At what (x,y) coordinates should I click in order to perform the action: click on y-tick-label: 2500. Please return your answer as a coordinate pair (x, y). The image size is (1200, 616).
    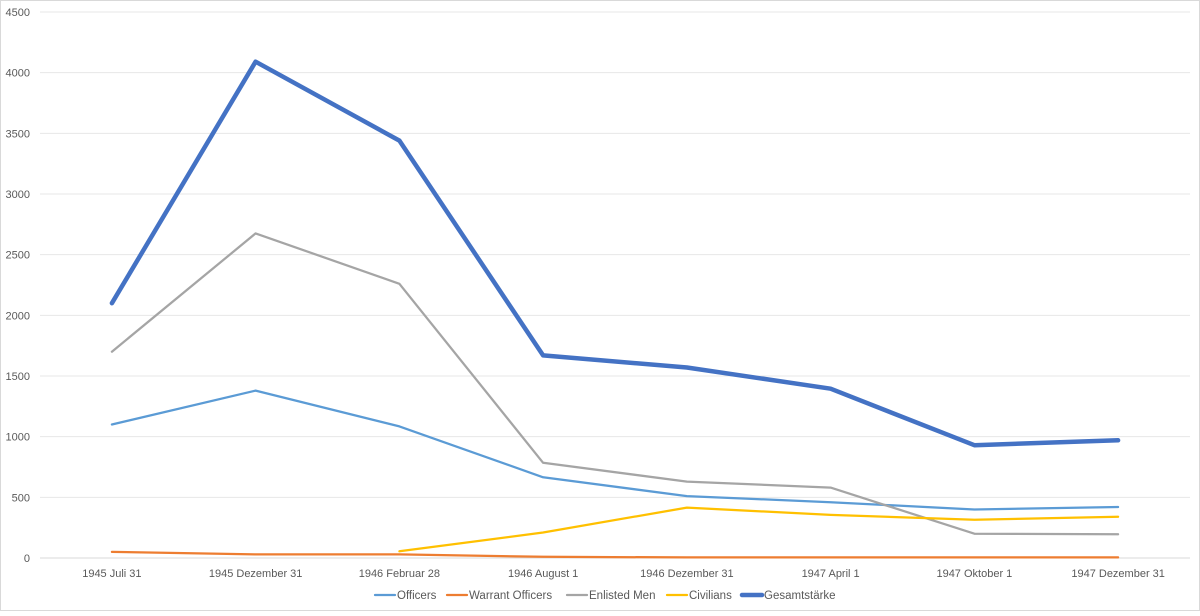
    Looking at the image, I should click on (18, 256).